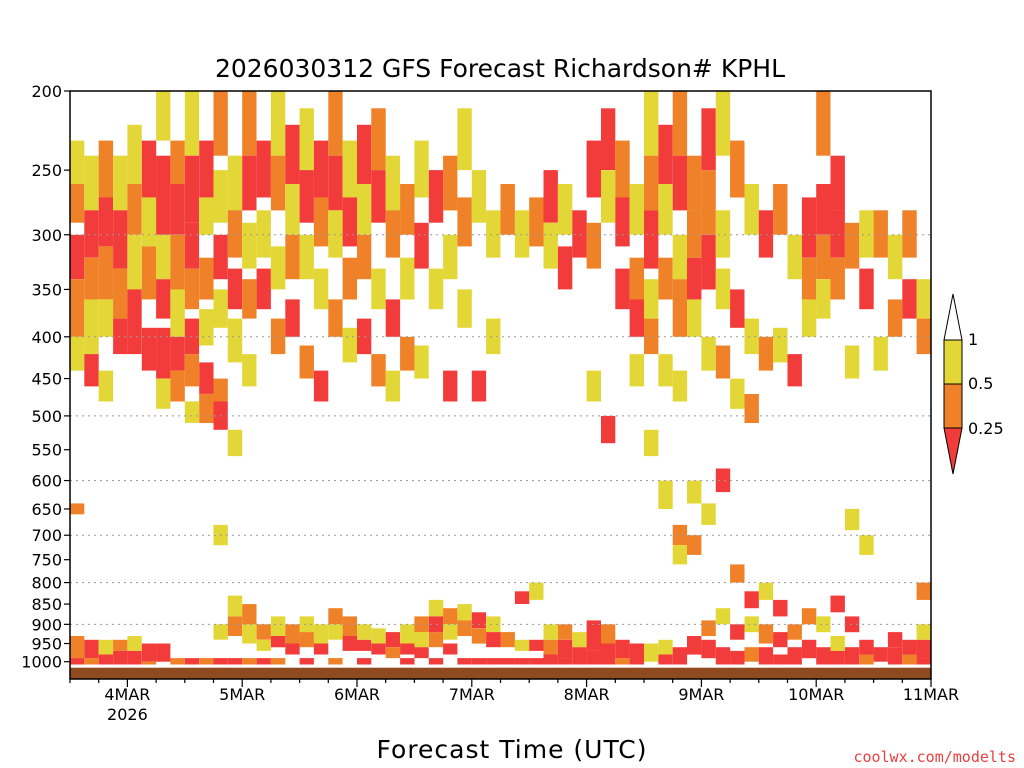  What do you see at coordinates (46, 379) in the screenshot?
I see `y-tick-label: 450` at bounding box center [46, 379].